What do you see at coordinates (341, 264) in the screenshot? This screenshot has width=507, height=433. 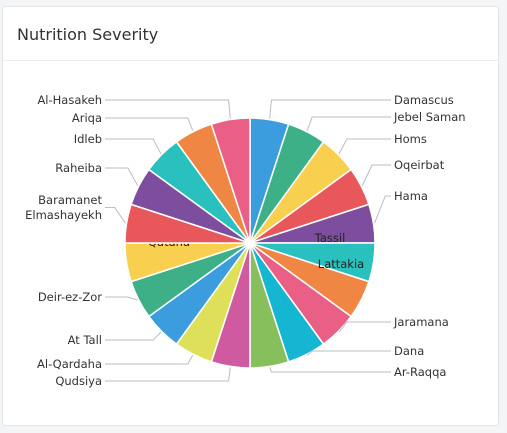 I see `slice-label: Lattakia` at bounding box center [341, 264].